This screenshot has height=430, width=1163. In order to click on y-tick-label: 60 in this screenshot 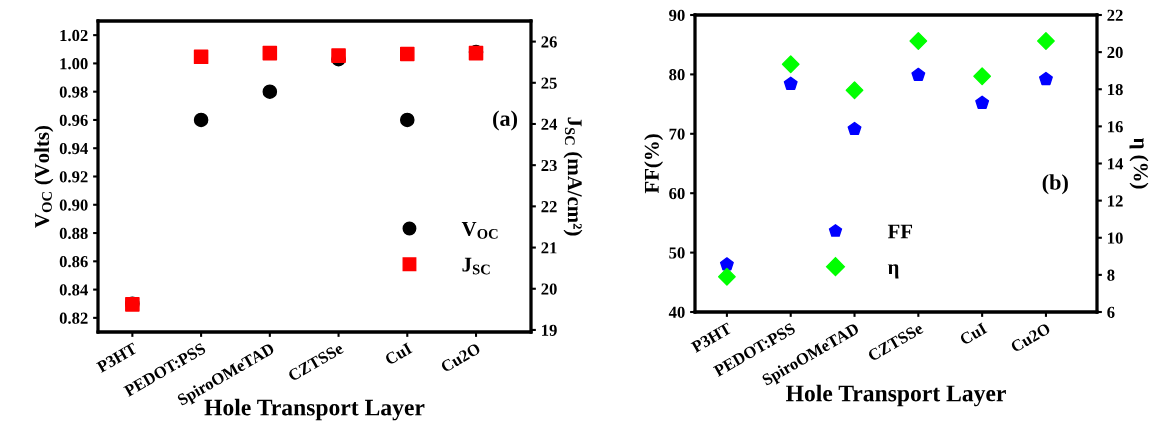, I will do `click(677, 193)`.